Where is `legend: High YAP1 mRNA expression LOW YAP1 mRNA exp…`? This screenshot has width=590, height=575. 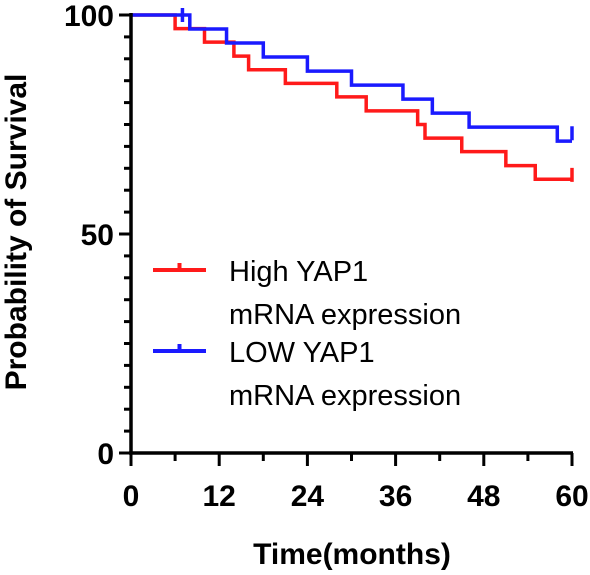 legend: High YAP1 mRNA expression LOW YAP1 mRNA exp… is located at coordinates (307, 334).